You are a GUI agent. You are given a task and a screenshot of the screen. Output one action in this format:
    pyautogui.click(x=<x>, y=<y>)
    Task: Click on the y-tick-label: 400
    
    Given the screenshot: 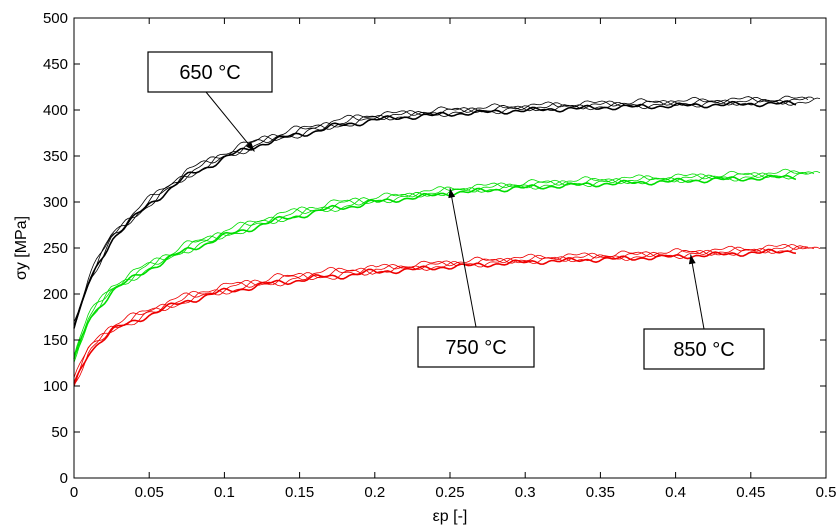 What is the action you would take?
    pyautogui.click(x=55, y=110)
    